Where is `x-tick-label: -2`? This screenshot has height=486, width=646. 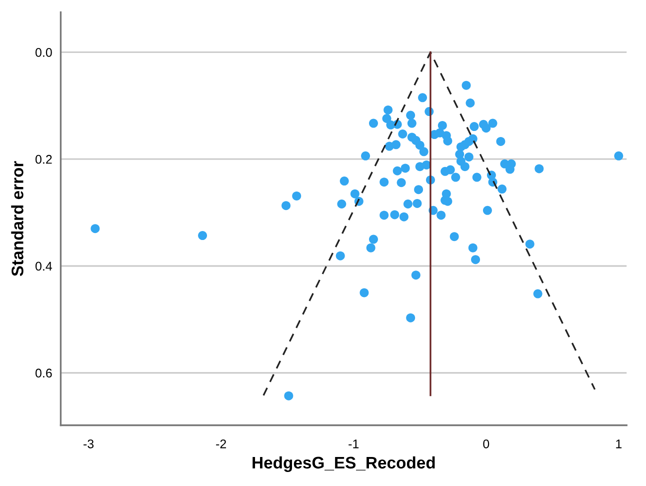 x-tick-label: -2 is located at coordinates (221, 443).